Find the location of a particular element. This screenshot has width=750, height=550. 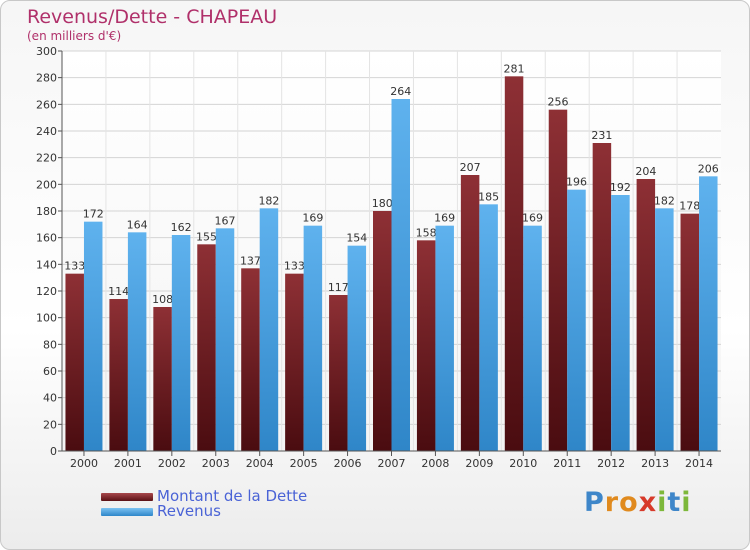

logo-letter: t is located at coordinates (674, 502).